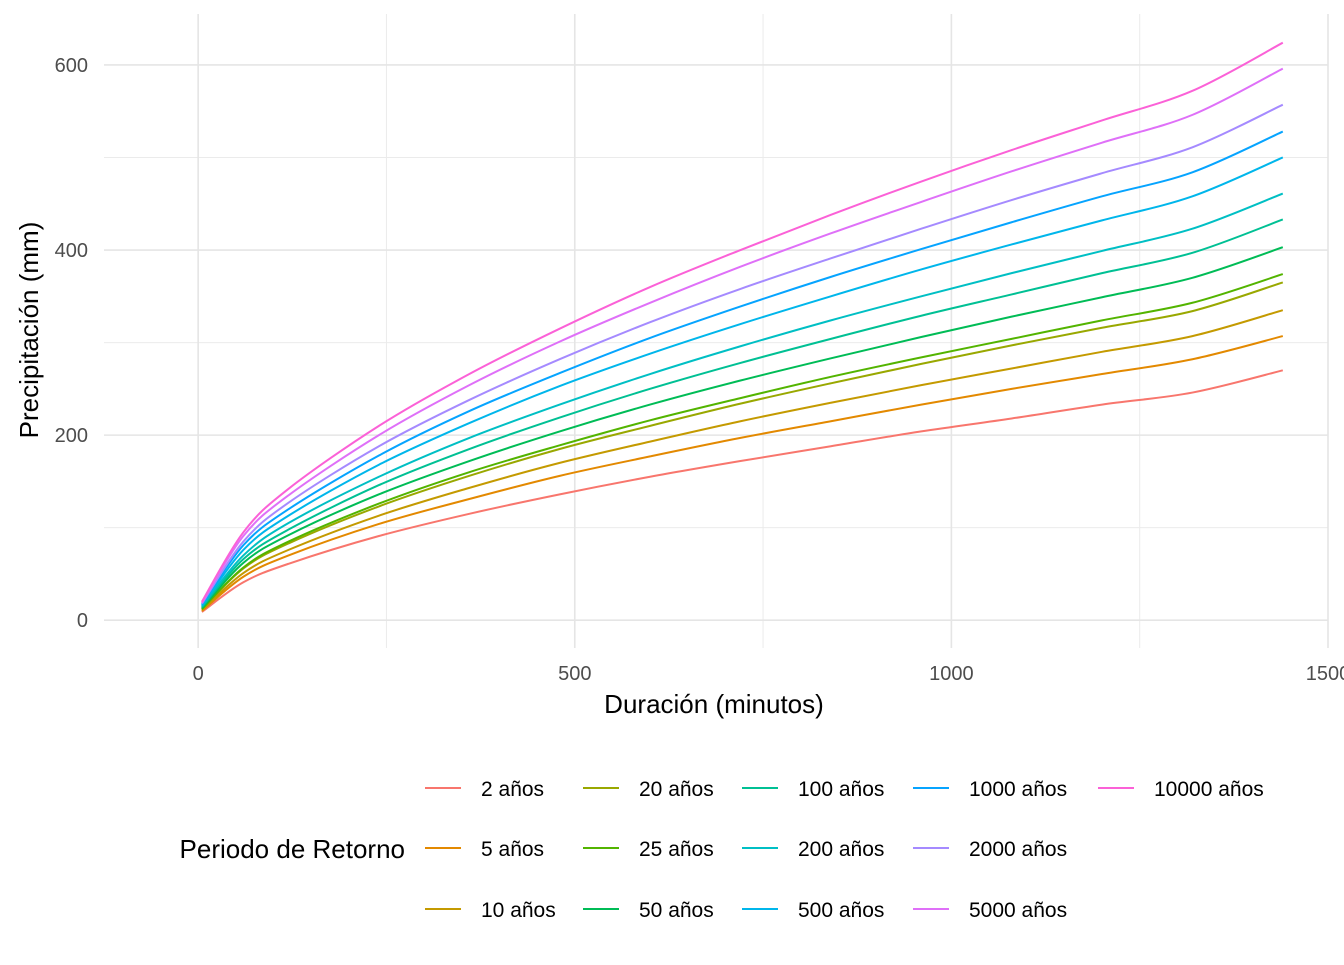 The width and height of the screenshot is (1344, 965). What do you see at coordinates (1018, 789) in the screenshot?
I see `legend-label: 1000 años` at bounding box center [1018, 789].